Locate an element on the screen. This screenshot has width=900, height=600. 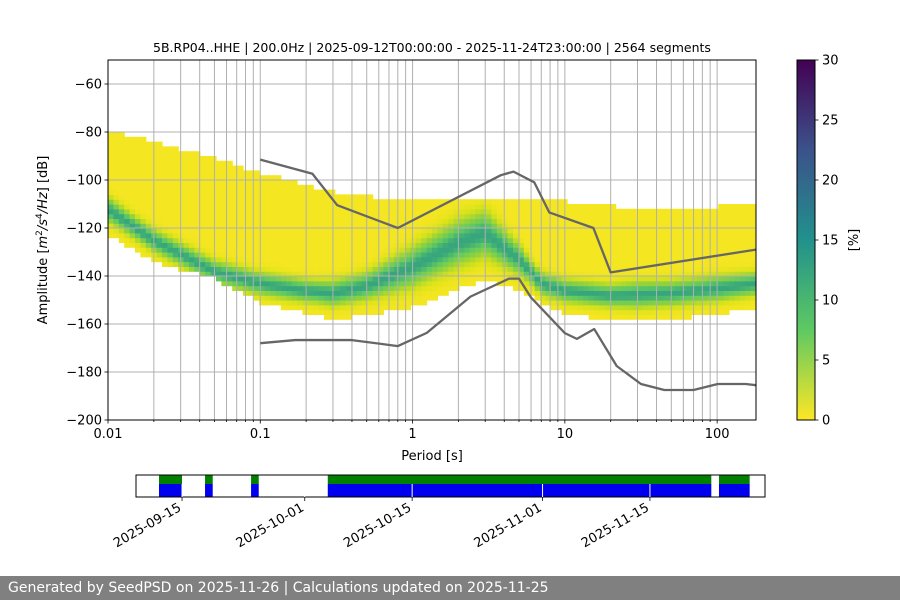
colorbar-tick-label: 0 is located at coordinates (826, 421).